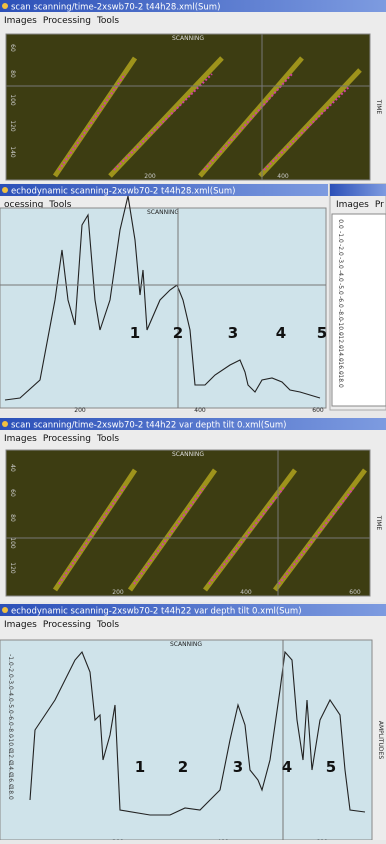 Image resolution: width=386 pixels, height=844 pixels. What do you see at coordinates (380, 740) in the screenshot?
I see `axis-label: AMPLITUDES` at bounding box center [380, 740].